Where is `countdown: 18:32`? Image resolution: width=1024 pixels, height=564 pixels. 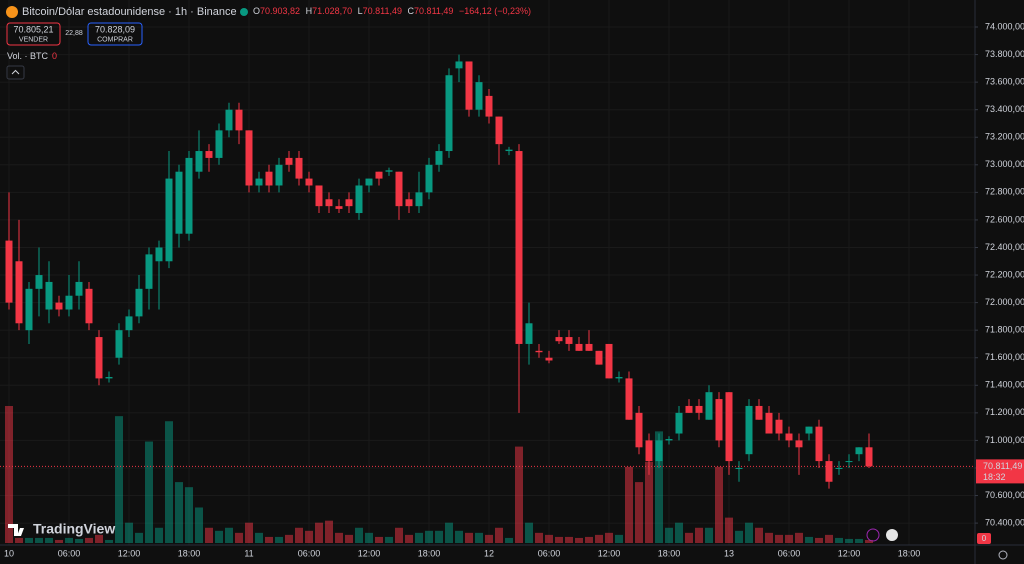
countdown: 18:32 is located at coordinates (994, 477).